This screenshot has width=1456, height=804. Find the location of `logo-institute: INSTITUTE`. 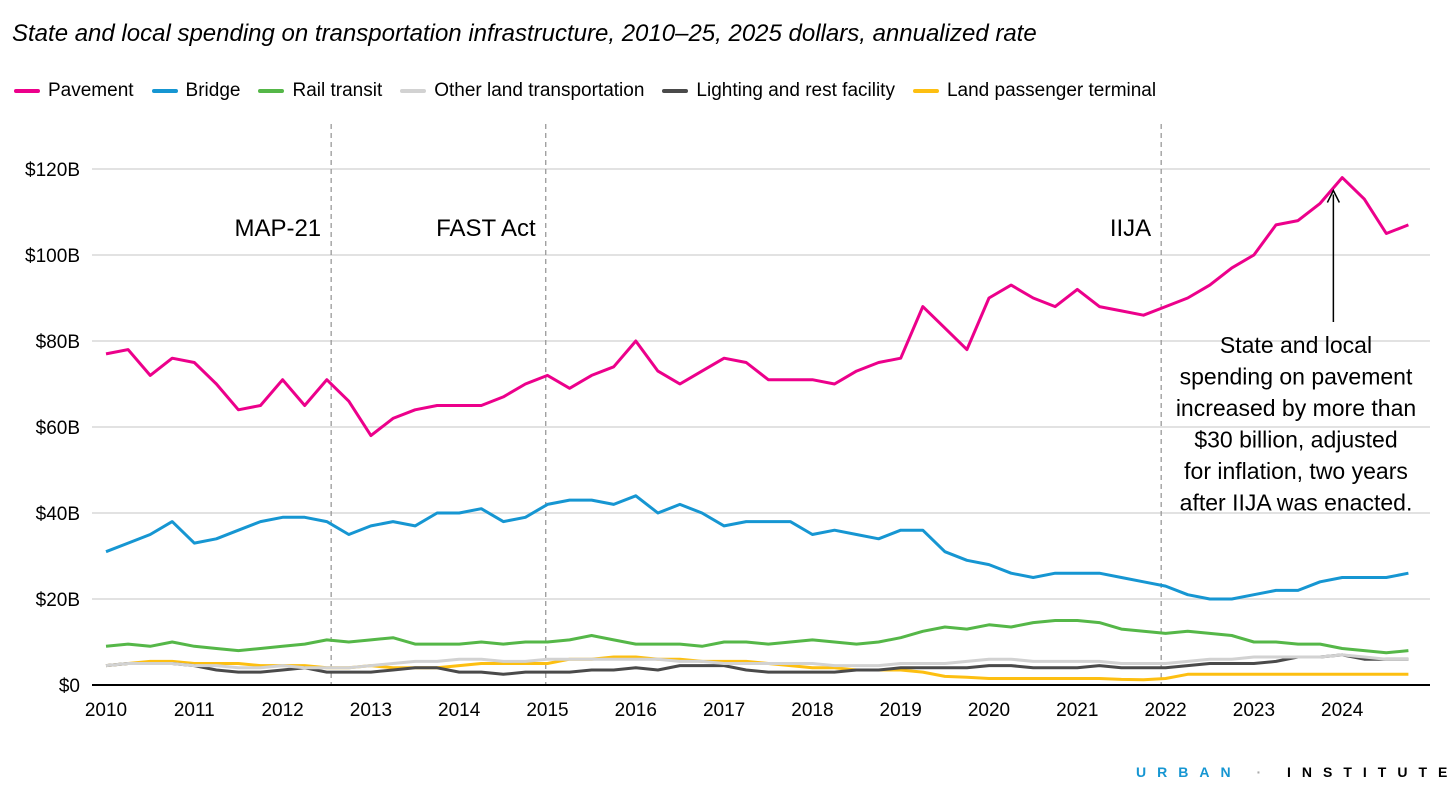

logo-institute: INSTITUTE is located at coordinates (1371, 772).